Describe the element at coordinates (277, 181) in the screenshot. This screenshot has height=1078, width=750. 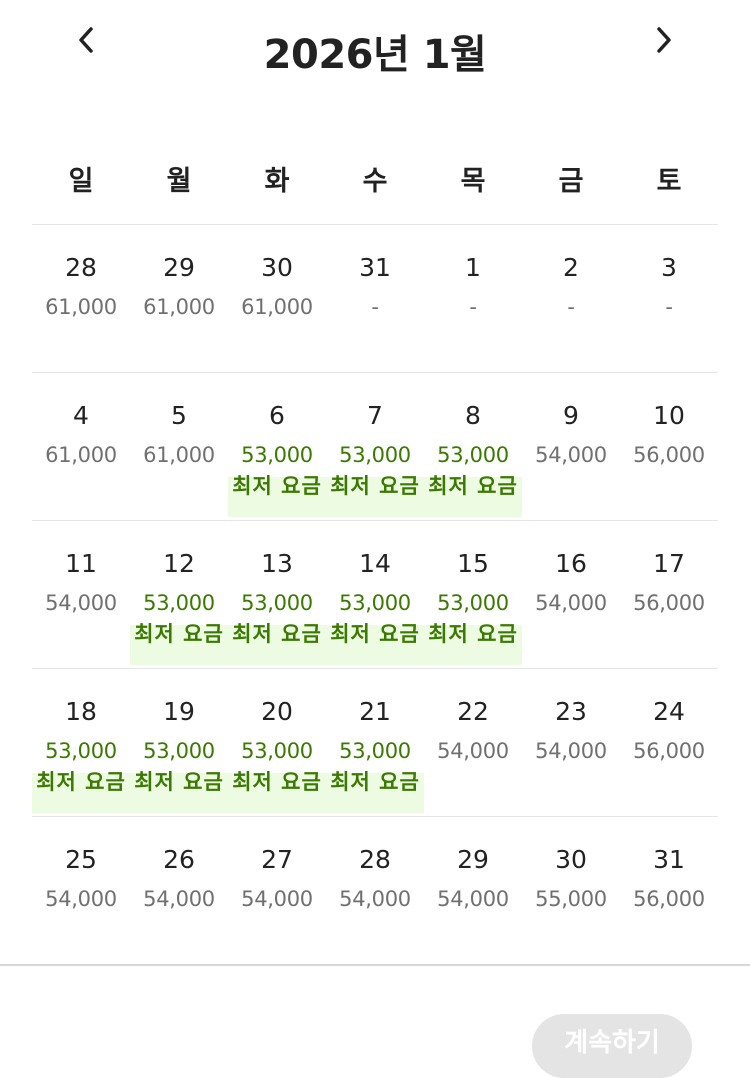
I see `weekday-tue: 화` at that location.